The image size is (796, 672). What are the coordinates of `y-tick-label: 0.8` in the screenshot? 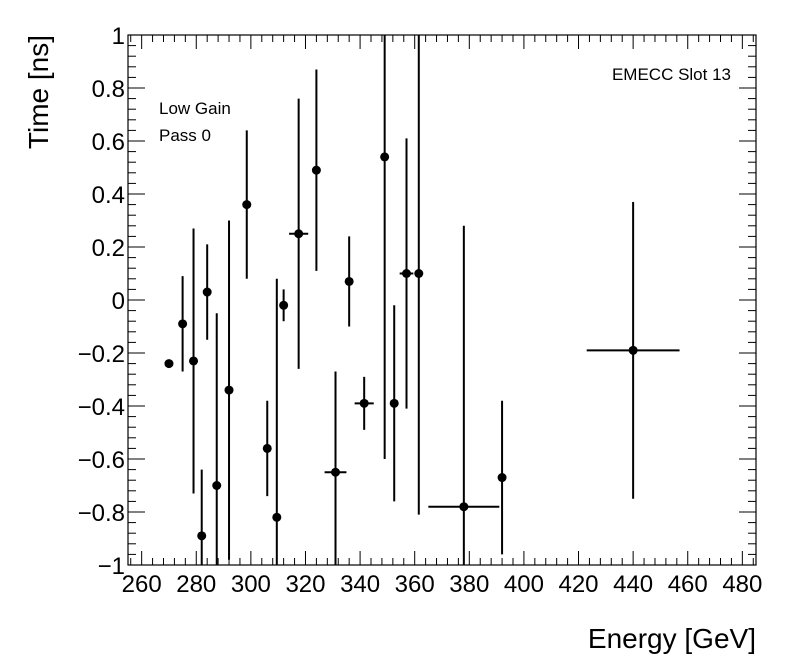 It's located at (108, 89).